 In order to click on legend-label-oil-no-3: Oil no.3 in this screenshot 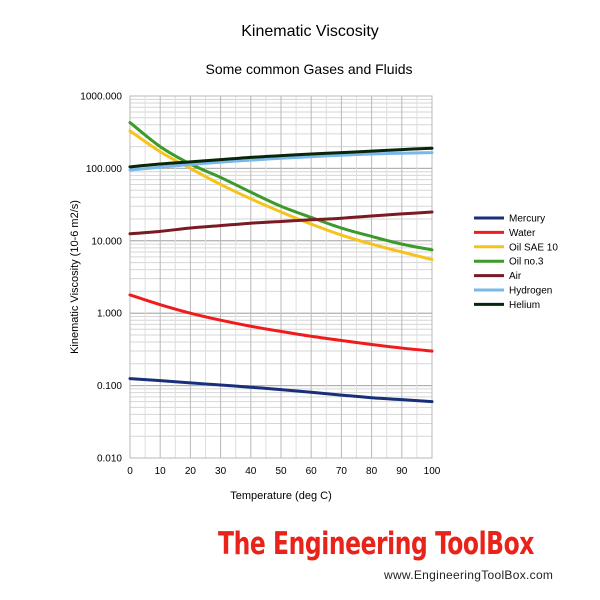, I will do `click(526, 262)`.